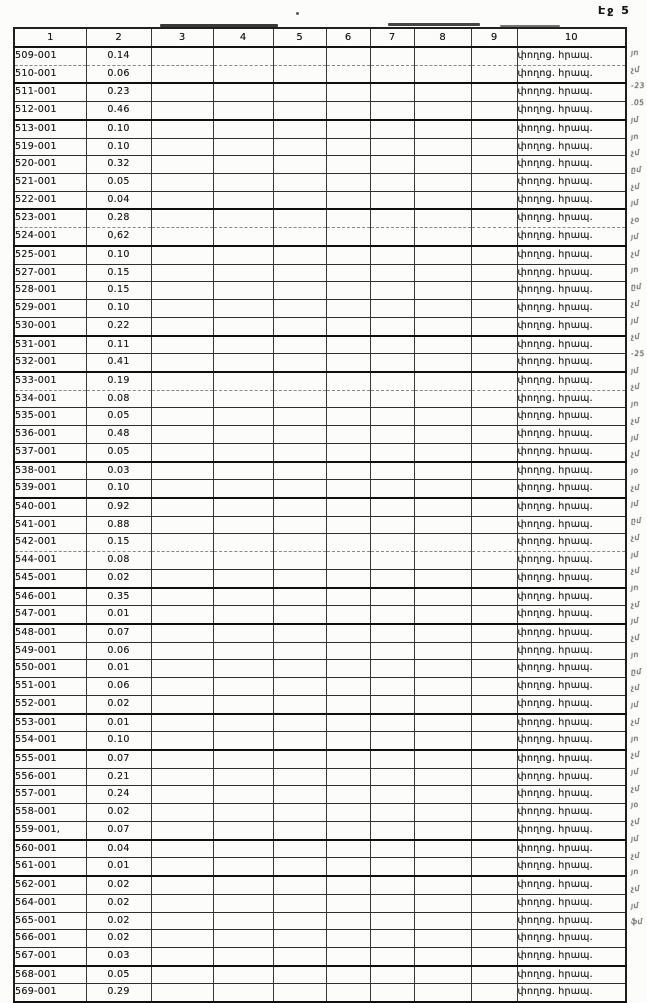 Image resolution: width=647 pixels, height=1003 pixels. I want to click on cell-parcel-id: 548-001, so click(50, 633).